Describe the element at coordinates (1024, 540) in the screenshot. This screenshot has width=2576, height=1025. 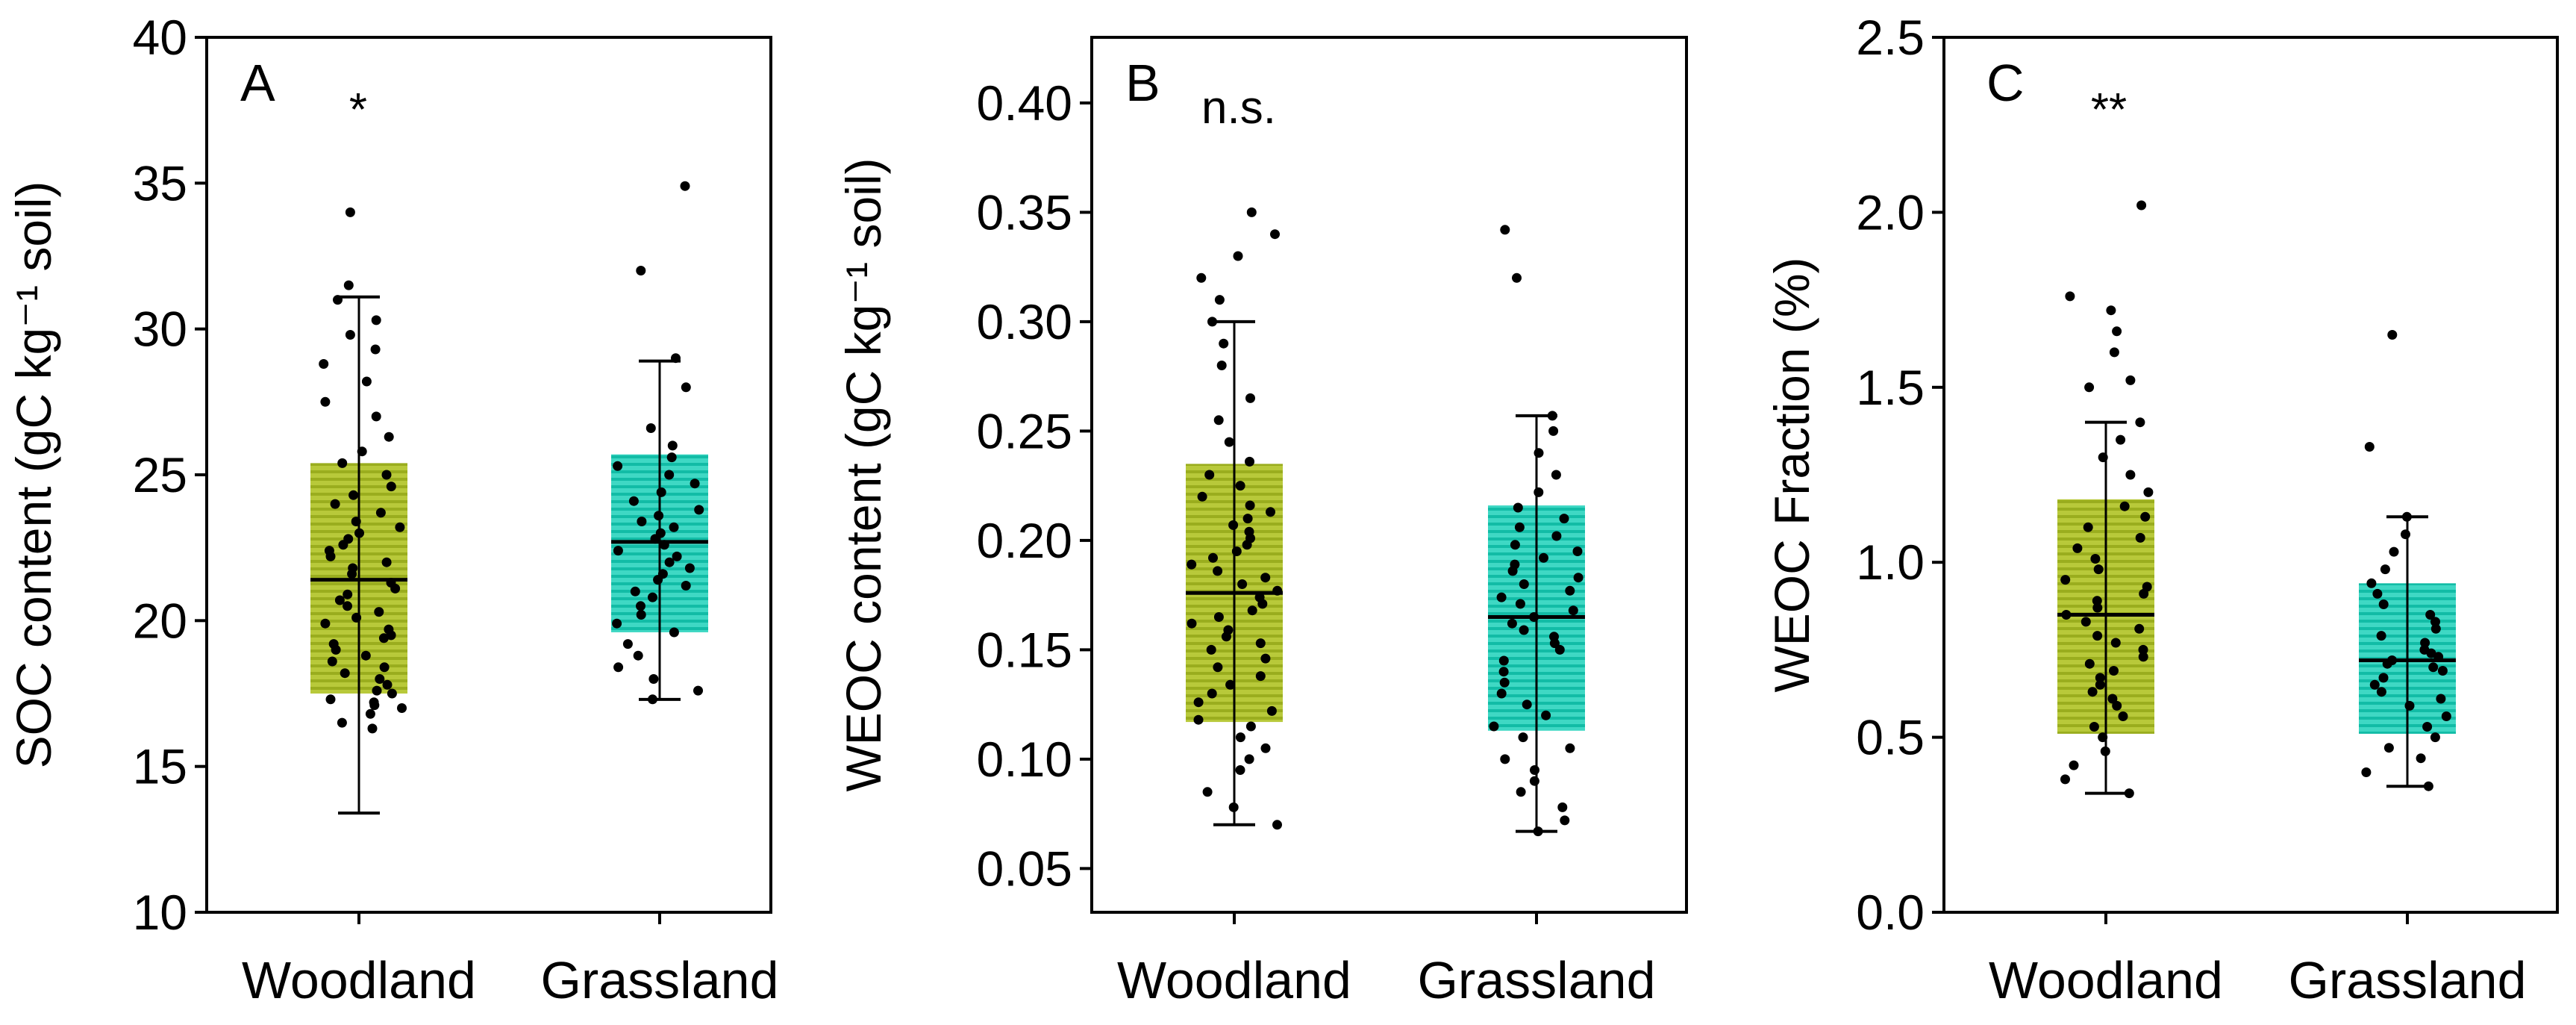
I see `panel-b-ytick-label-3: 0.20` at that location.